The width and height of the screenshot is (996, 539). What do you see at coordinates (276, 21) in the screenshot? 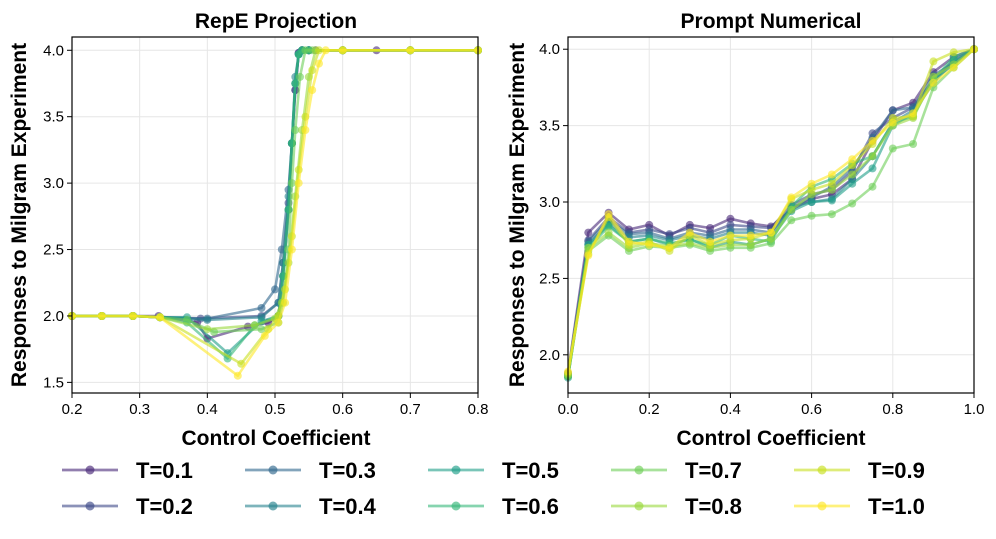
I see `chart-left-title: RepE Projection` at bounding box center [276, 21].